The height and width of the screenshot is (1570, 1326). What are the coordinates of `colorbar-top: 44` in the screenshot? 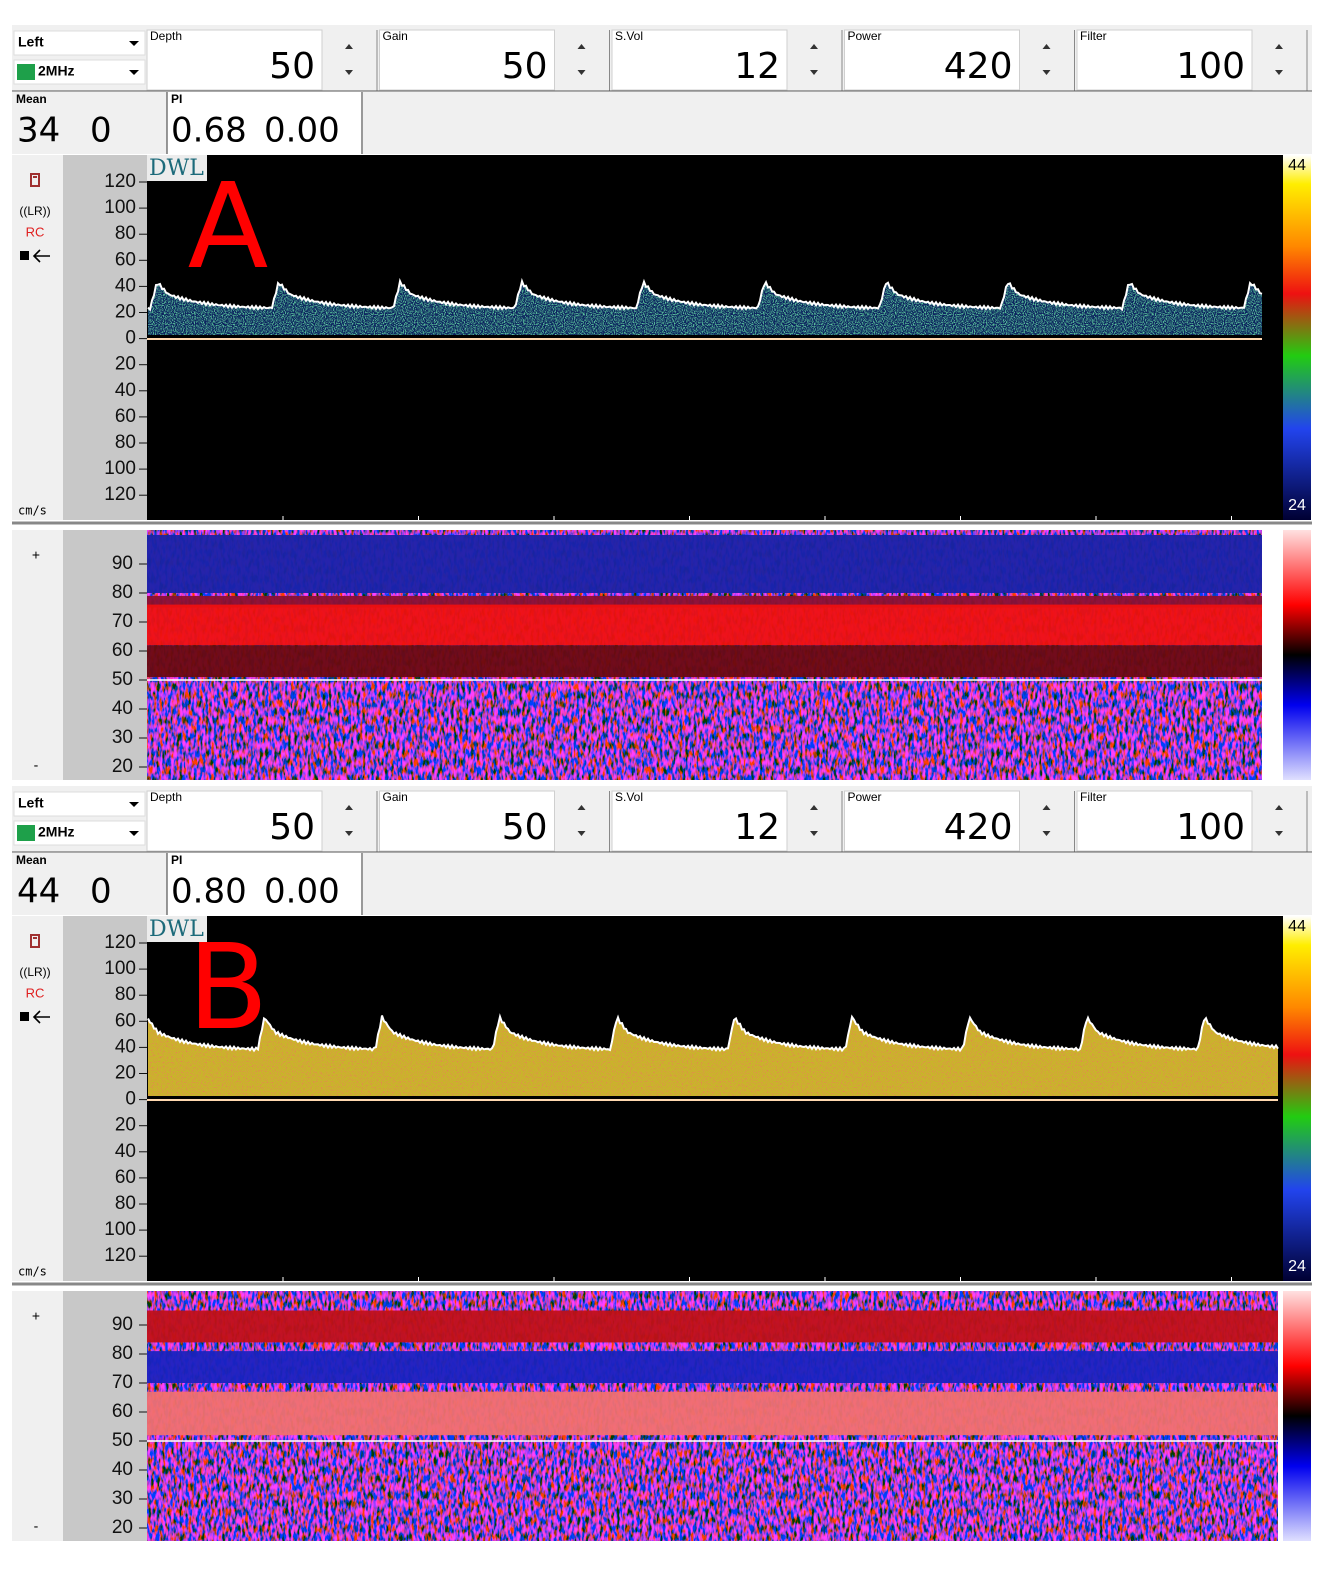 It's located at (1297, 165).